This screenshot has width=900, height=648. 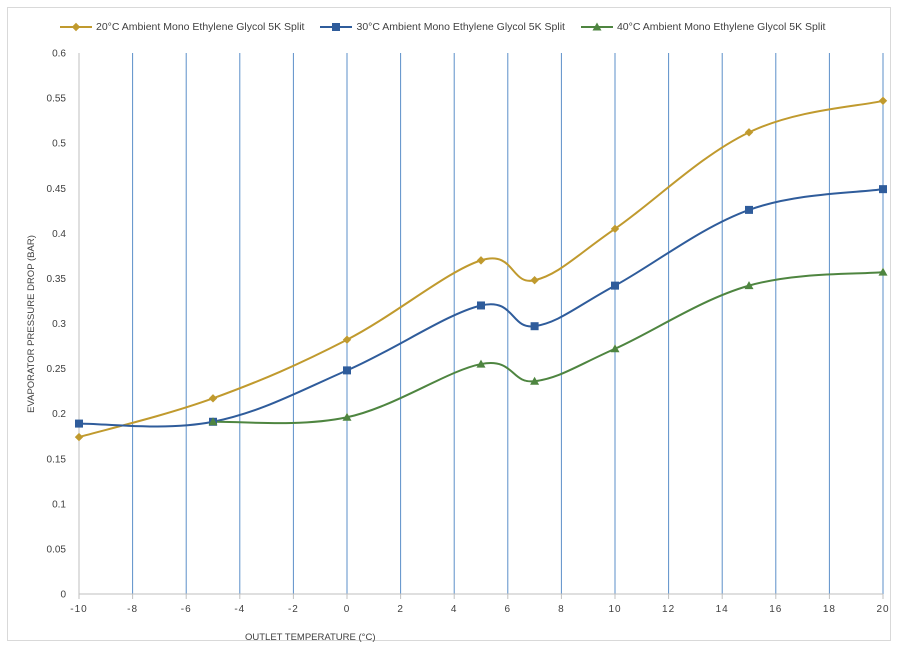 What do you see at coordinates (829, 609) in the screenshot?
I see `x-tick-label: 18` at bounding box center [829, 609].